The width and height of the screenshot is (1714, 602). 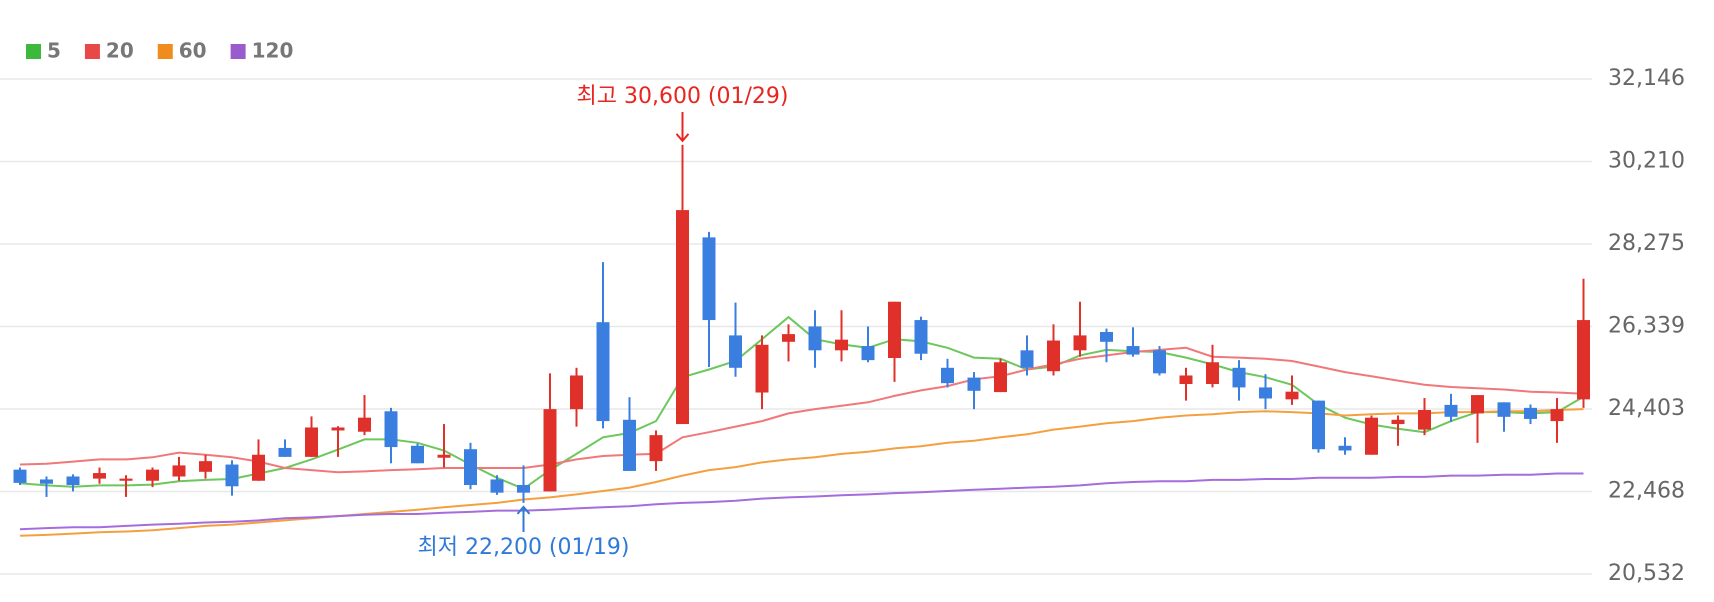 What do you see at coordinates (1646, 408) in the screenshot?
I see `y-tick-label: 24,403` at bounding box center [1646, 408].